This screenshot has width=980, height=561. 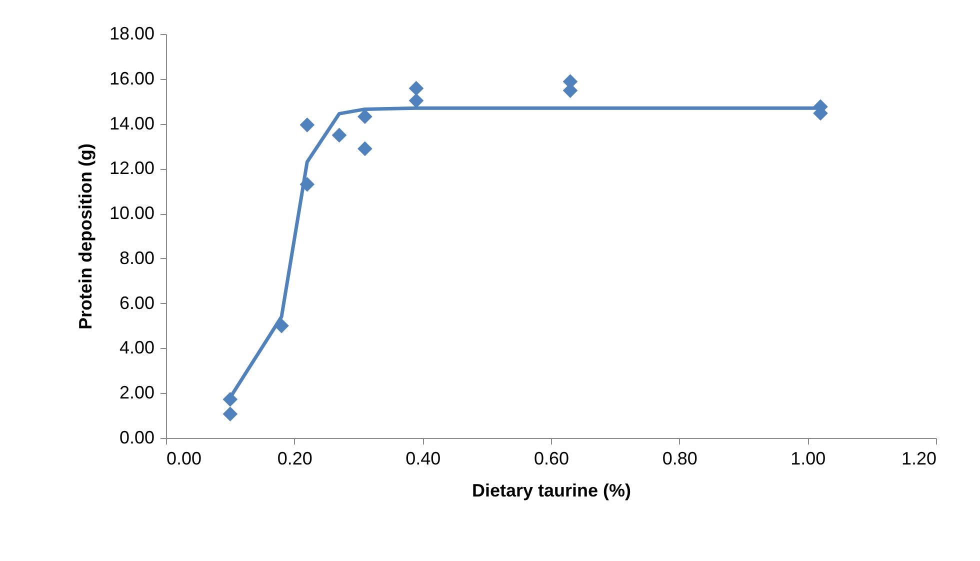 What do you see at coordinates (552, 490) in the screenshot?
I see `x-axis-title: Dietary taurine (%)` at bounding box center [552, 490].